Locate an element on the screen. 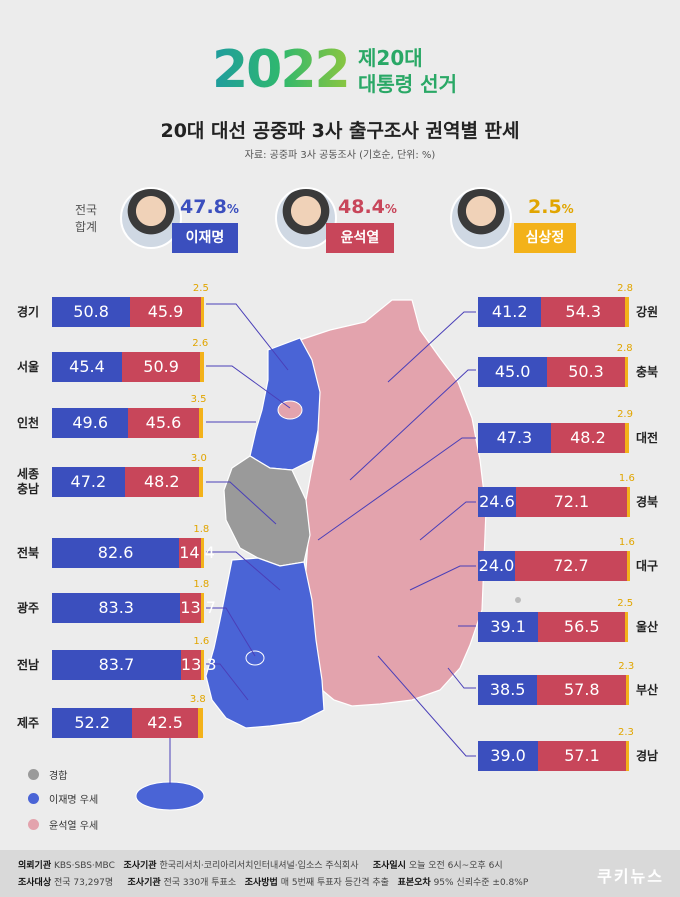 The image size is (680, 897). region-name-line: 부산 is located at coordinates (647, 689).